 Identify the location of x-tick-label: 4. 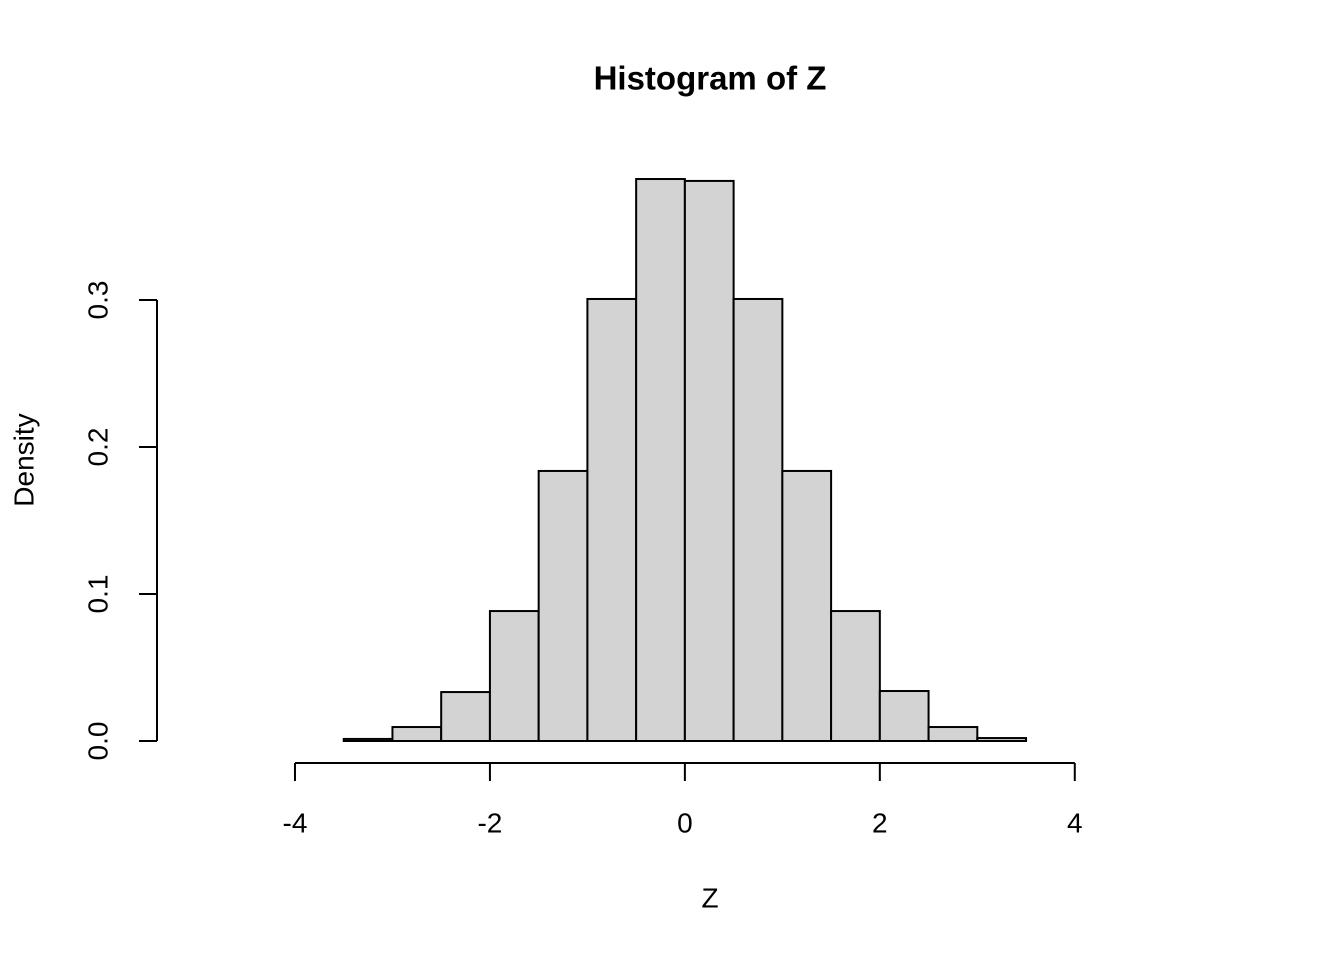
(1075, 822).